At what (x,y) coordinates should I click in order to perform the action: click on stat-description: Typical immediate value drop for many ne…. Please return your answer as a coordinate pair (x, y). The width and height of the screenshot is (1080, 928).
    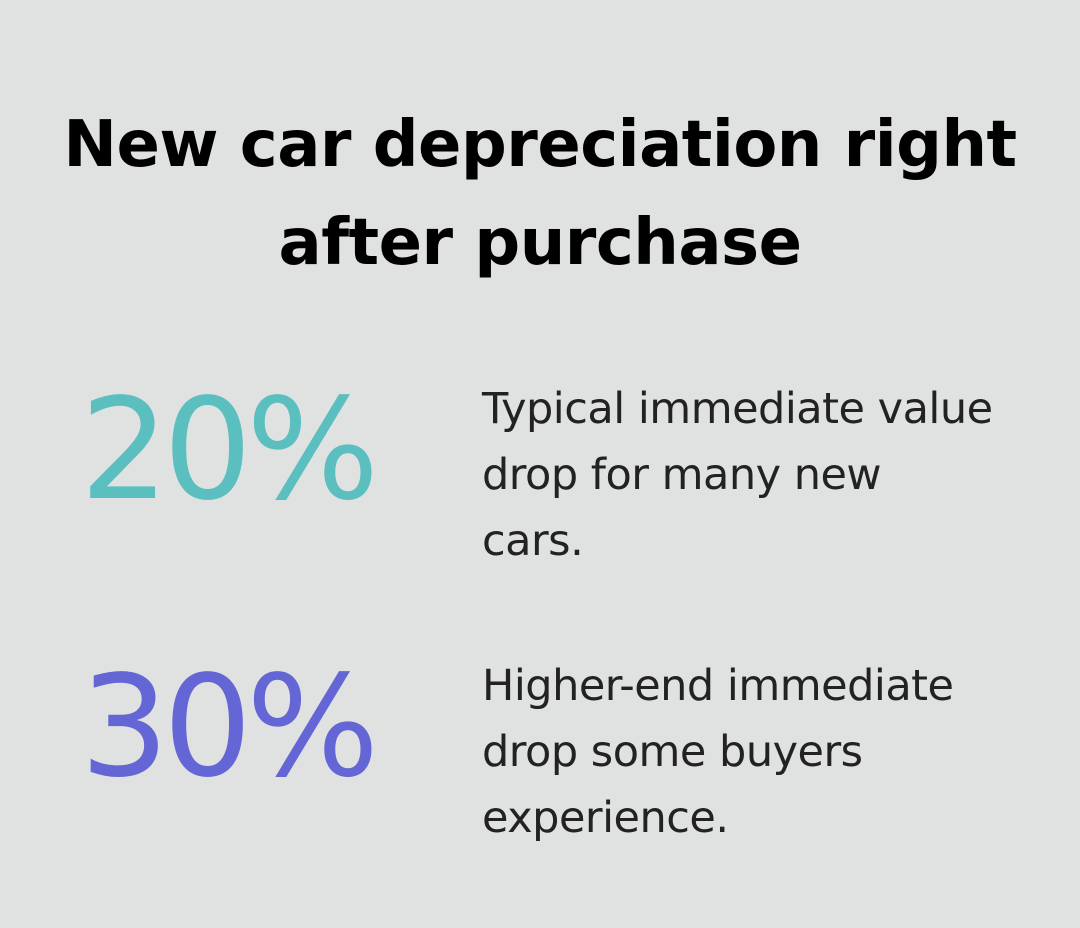
    Looking at the image, I should click on (762, 475).